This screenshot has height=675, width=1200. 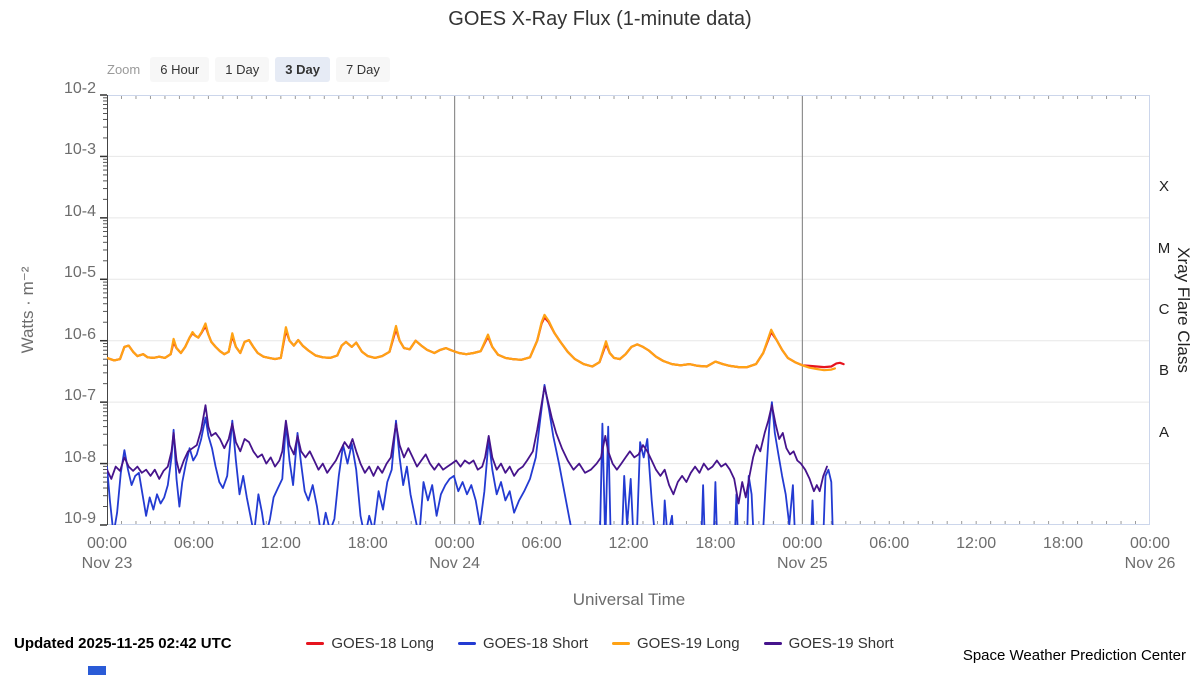 What do you see at coordinates (1163, 187) in the screenshot?
I see `flare-class-x: X` at bounding box center [1163, 187].